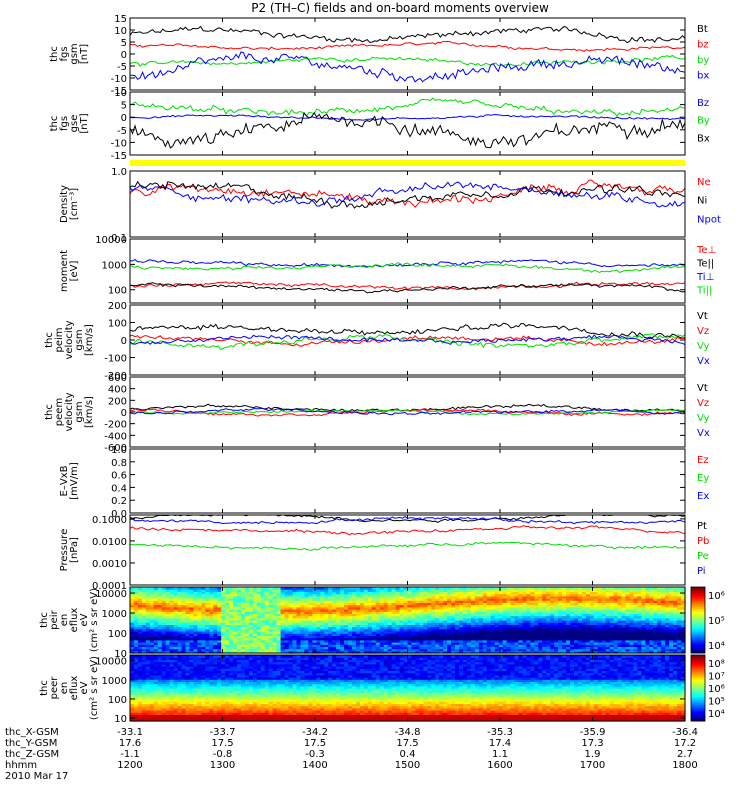  Describe the element at coordinates (64, 123) in the screenshot. I see `y-axis-label: fgs` at that location.